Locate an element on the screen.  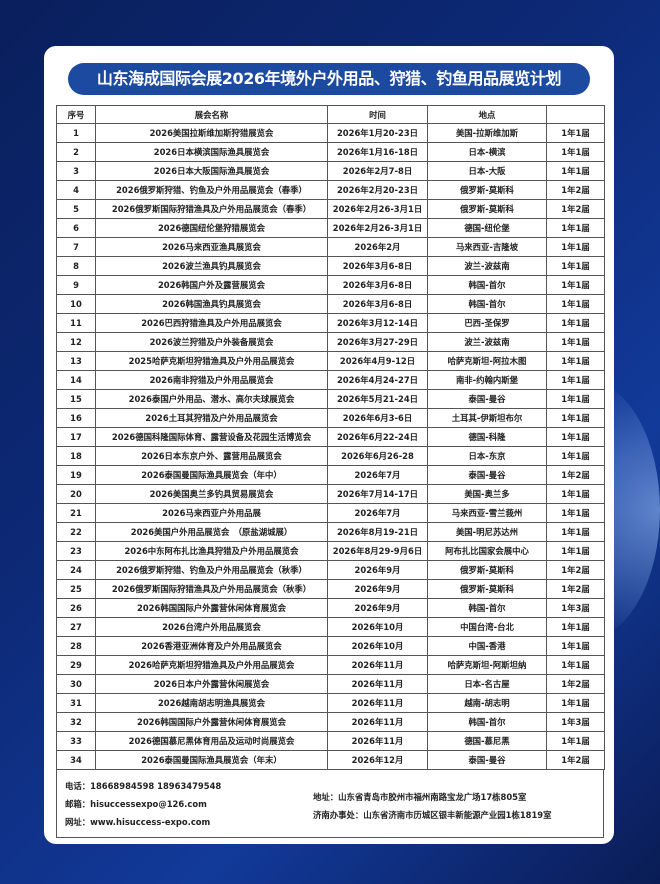
cell-time: 2026年6月26-28 is located at coordinates (377, 456).